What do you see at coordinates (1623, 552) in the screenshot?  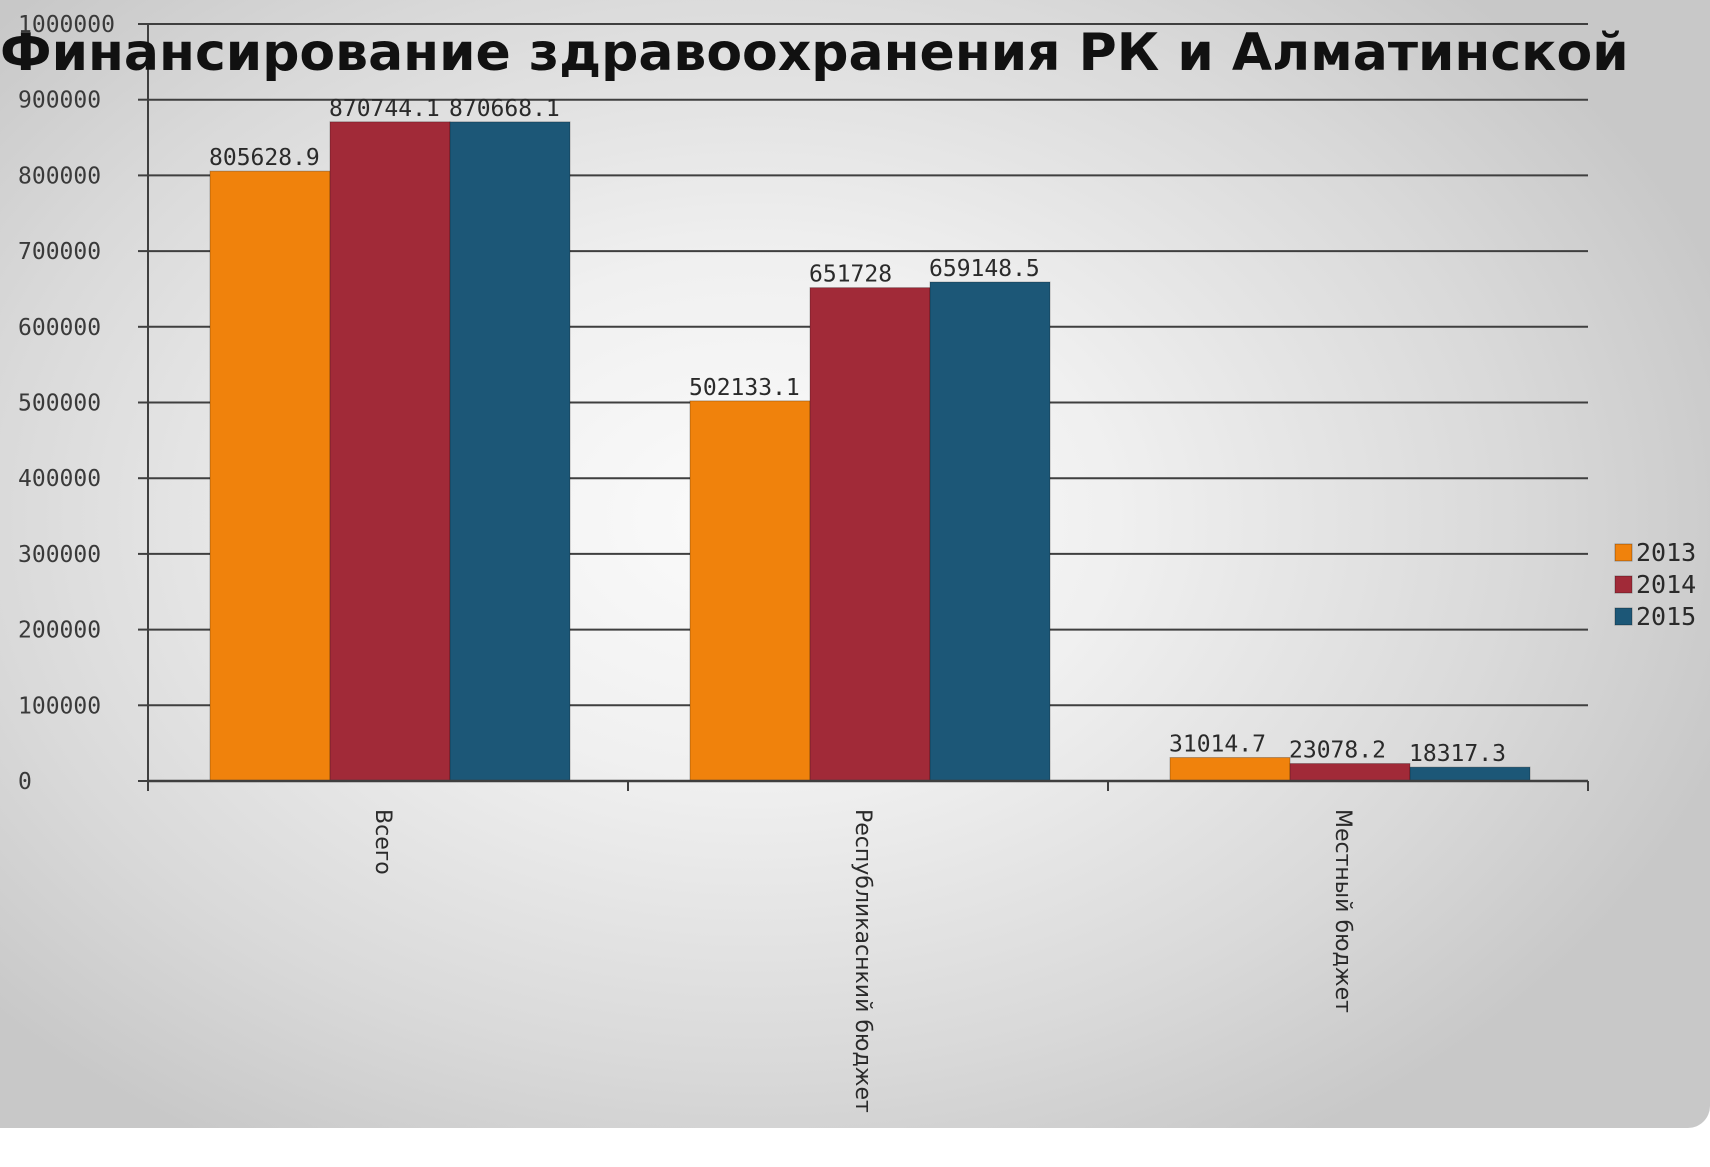 I see `legend-swatch-2013` at bounding box center [1623, 552].